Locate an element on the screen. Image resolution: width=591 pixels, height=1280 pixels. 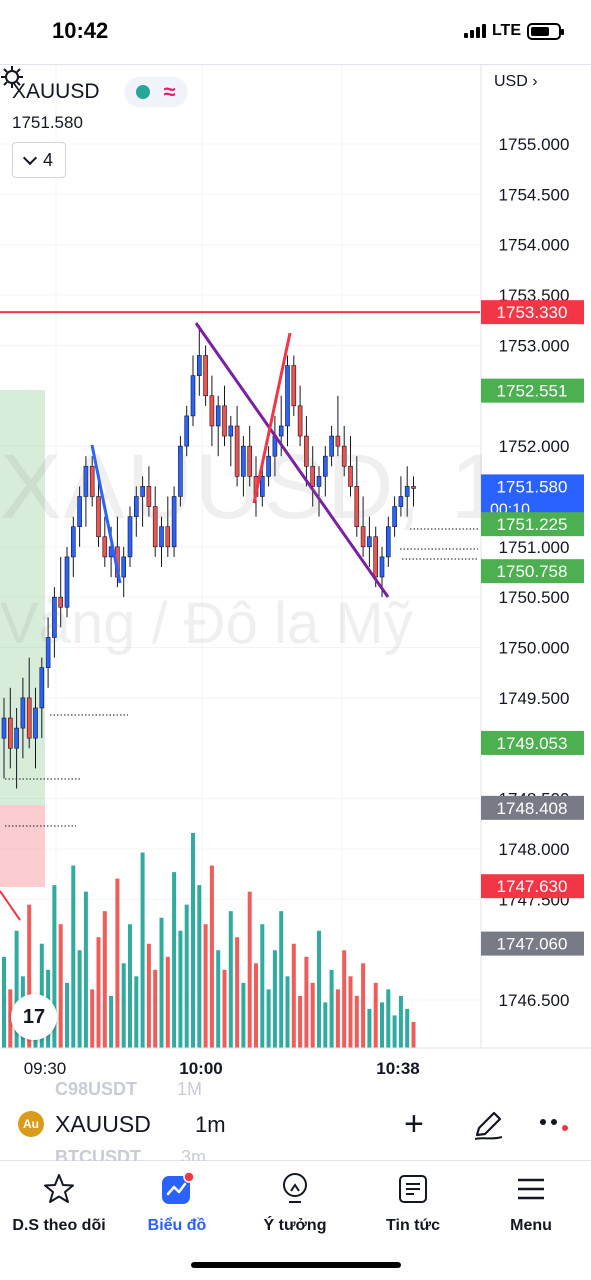
price-axis-label: 1750.000 is located at coordinates (534, 648).